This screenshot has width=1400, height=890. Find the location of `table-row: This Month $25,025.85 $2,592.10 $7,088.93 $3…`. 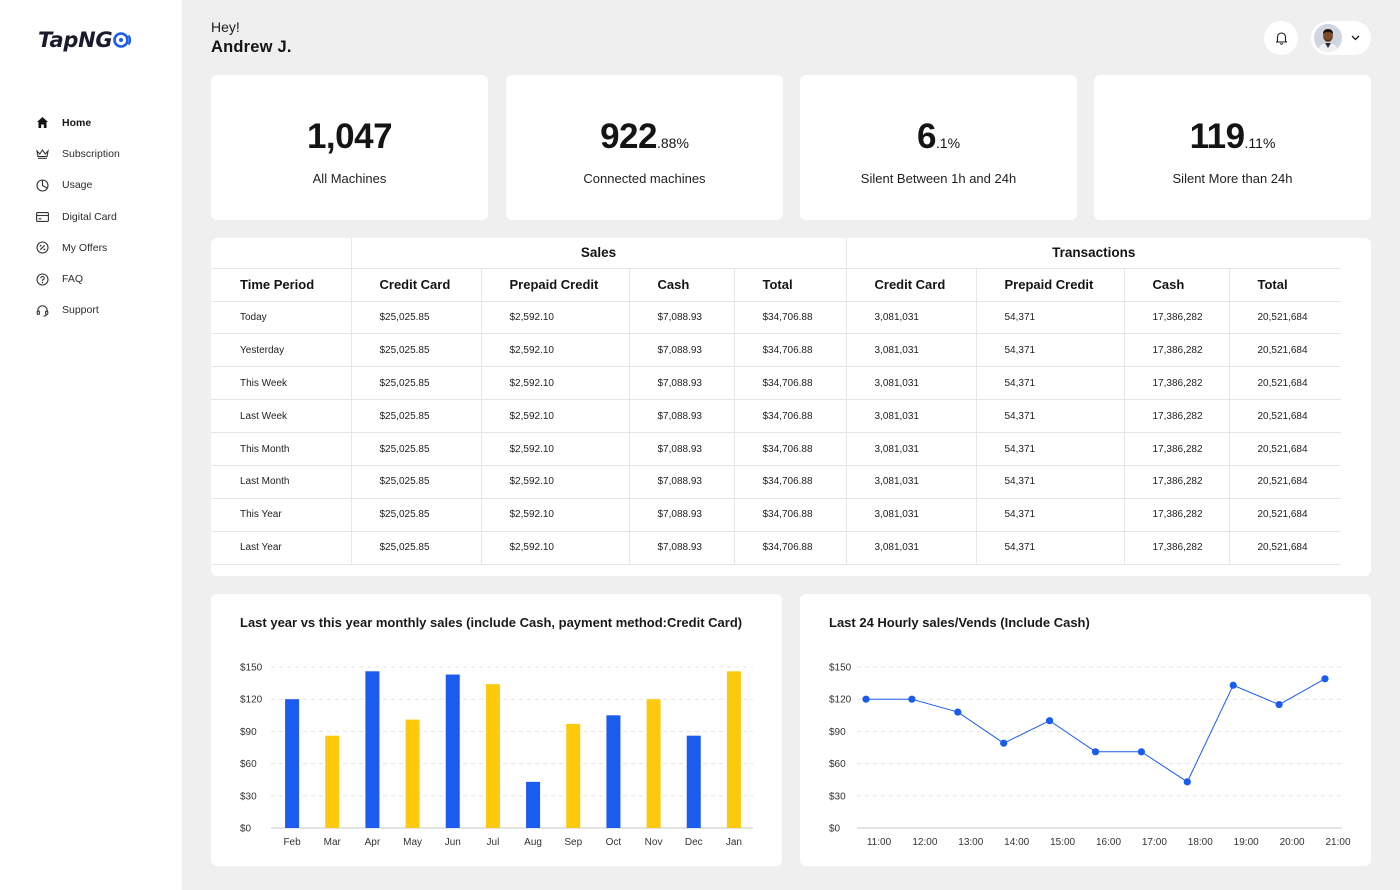

table-row: This Month $25,025.85 $2,592.10 $7,088.93 $3… is located at coordinates (776, 449).